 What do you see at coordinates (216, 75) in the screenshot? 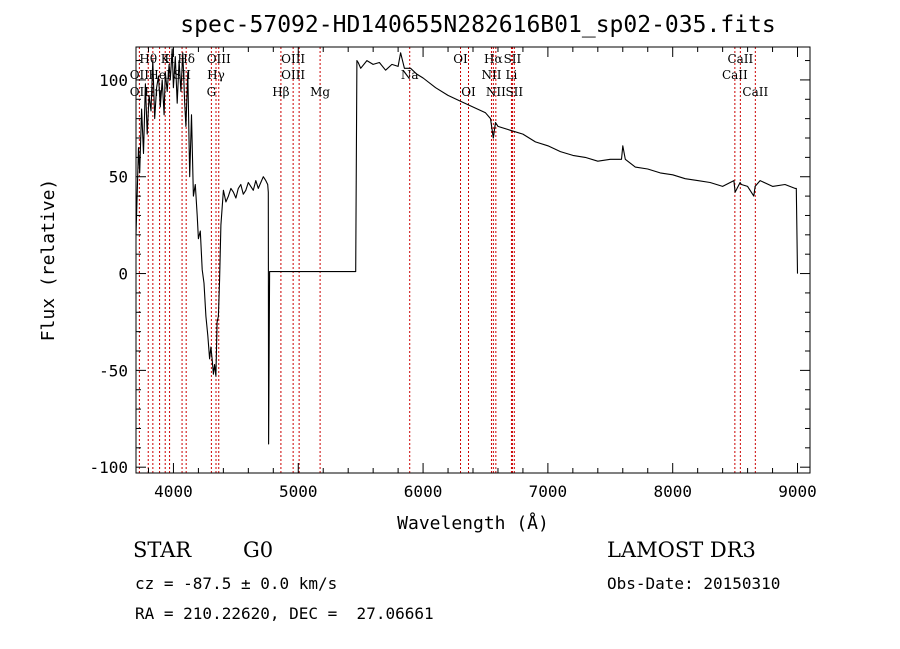
I see `line-annotation: Hγ` at bounding box center [216, 75].